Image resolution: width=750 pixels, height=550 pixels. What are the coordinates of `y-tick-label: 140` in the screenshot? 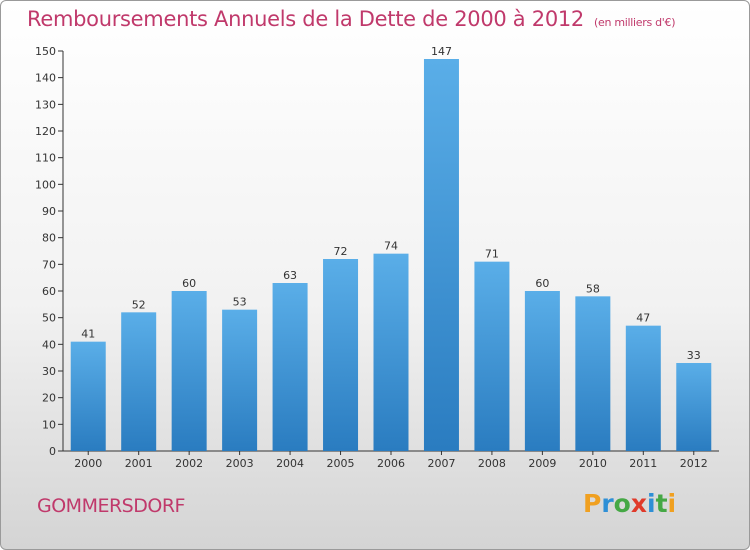 It's located at (45, 78).